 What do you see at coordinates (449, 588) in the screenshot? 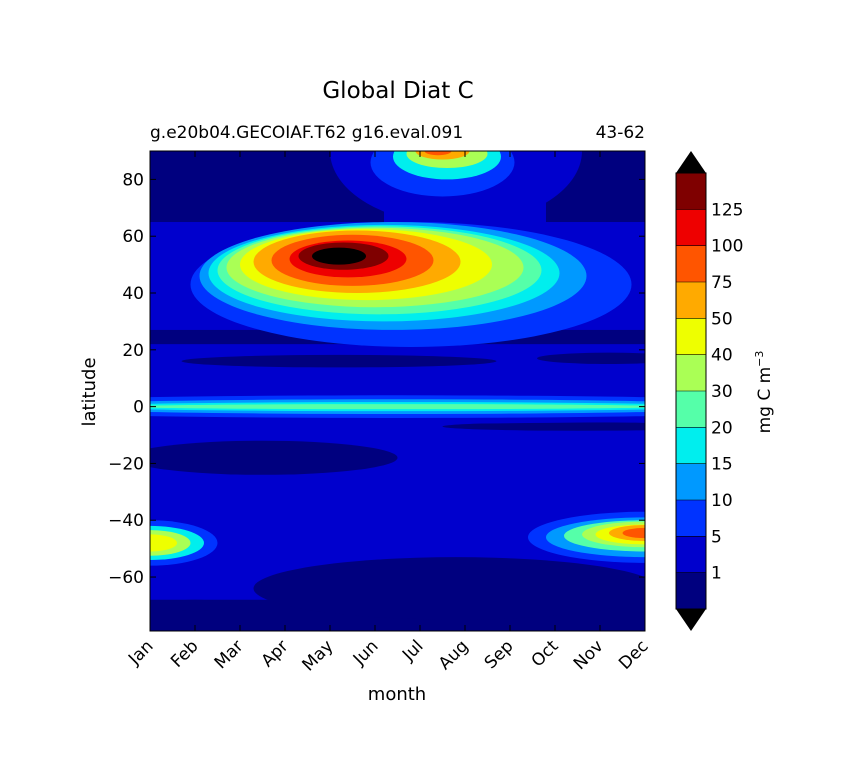
I see `antarctic-low` at bounding box center [449, 588].